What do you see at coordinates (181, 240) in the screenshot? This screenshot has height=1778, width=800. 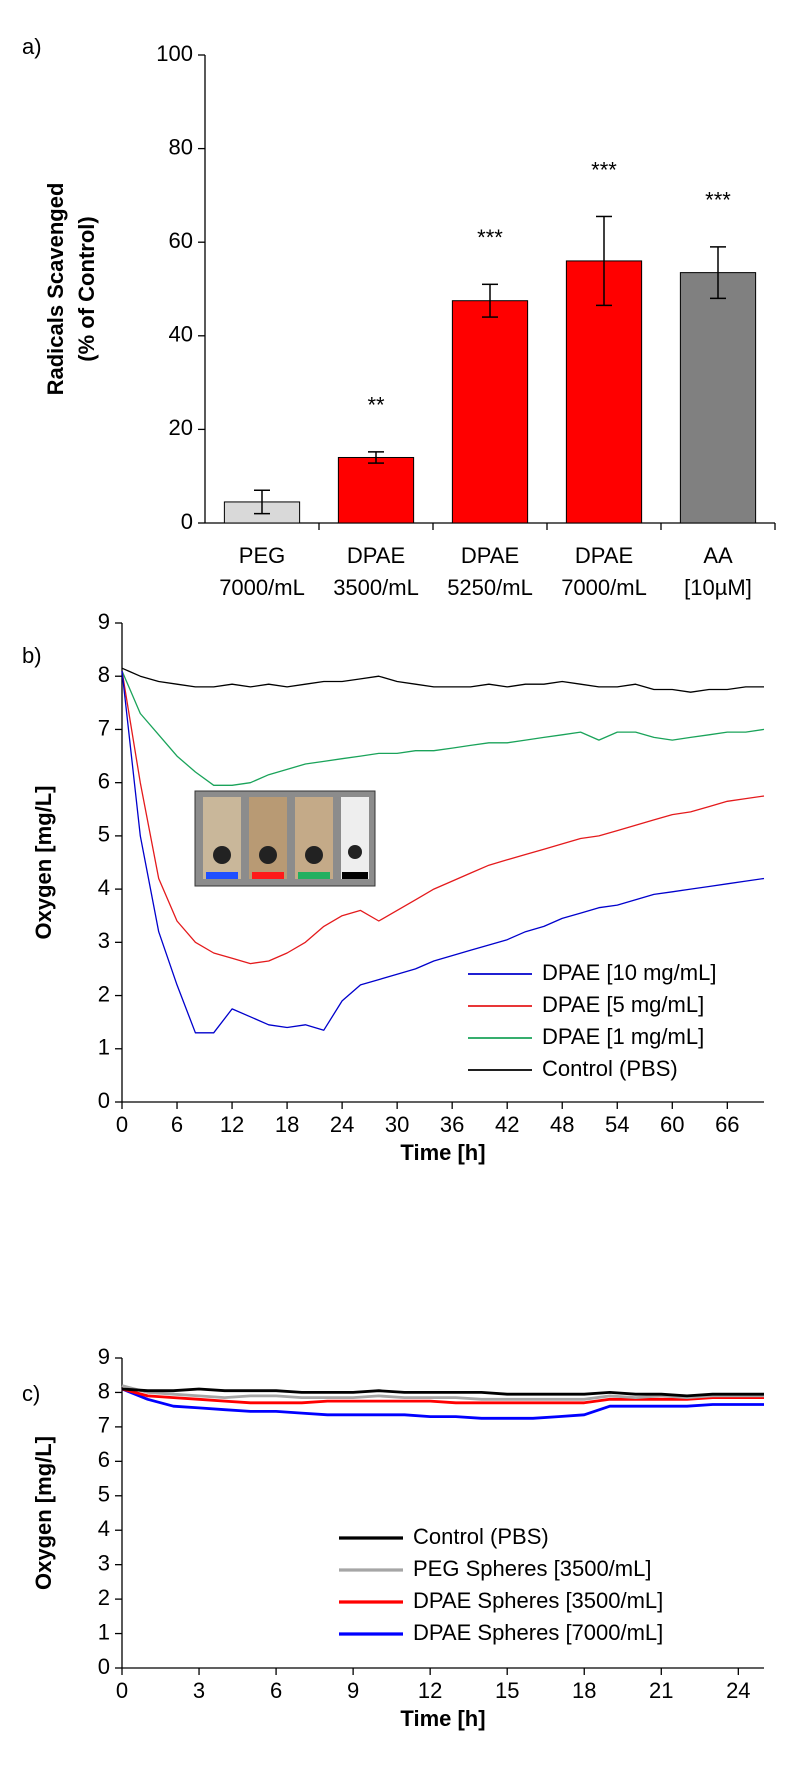 I see `y-tick-label: 60` at bounding box center [181, 240].